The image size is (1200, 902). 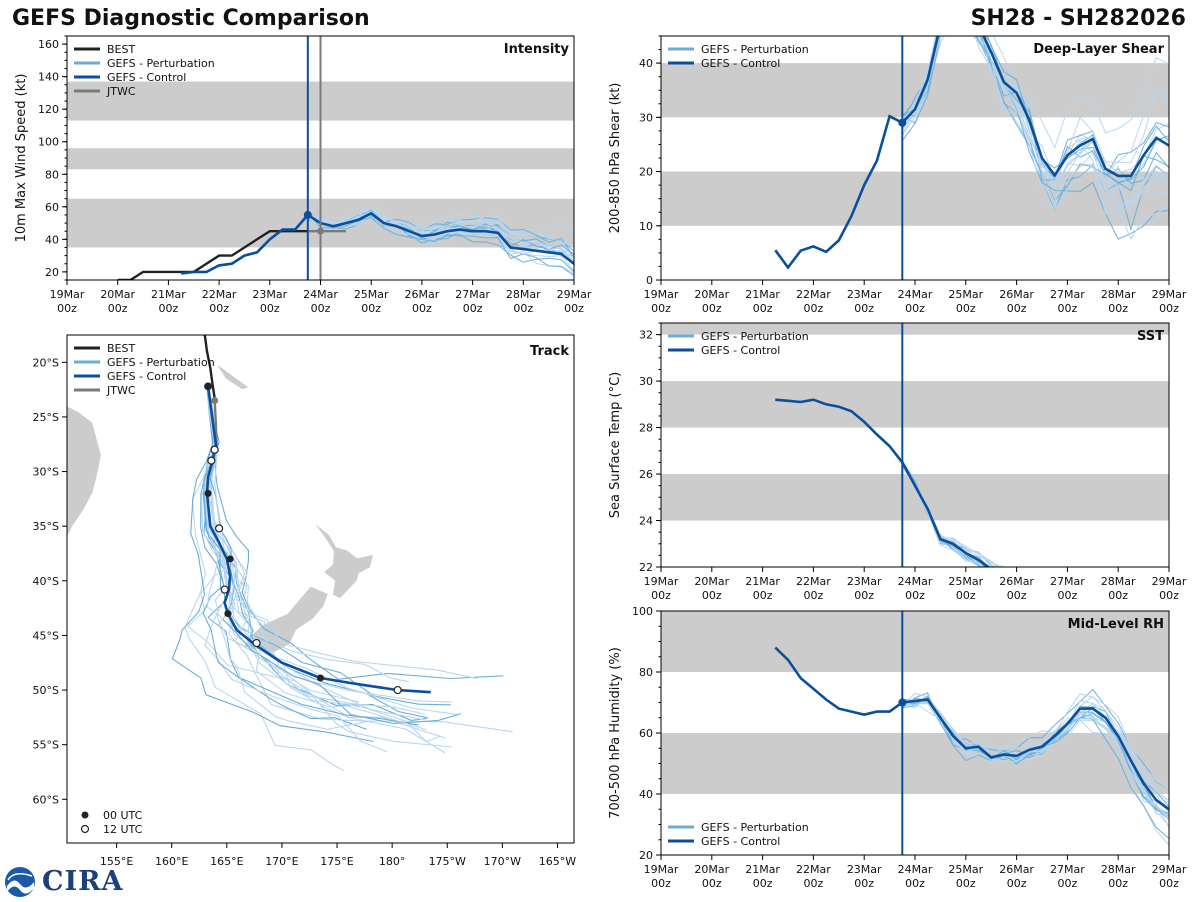 I want to click on intensity-xtick-label: 20Mar, so click(x=117, y=294).